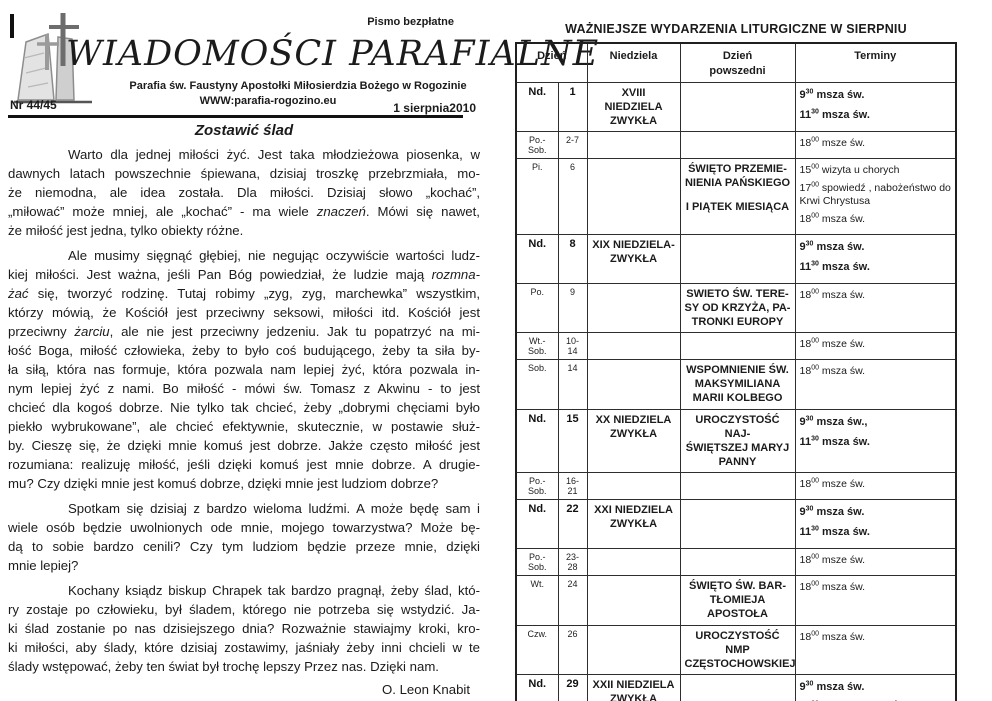 The height and width of the screenshot is (701, 992). I want to click on date-cell: 8, so click(572, 259).